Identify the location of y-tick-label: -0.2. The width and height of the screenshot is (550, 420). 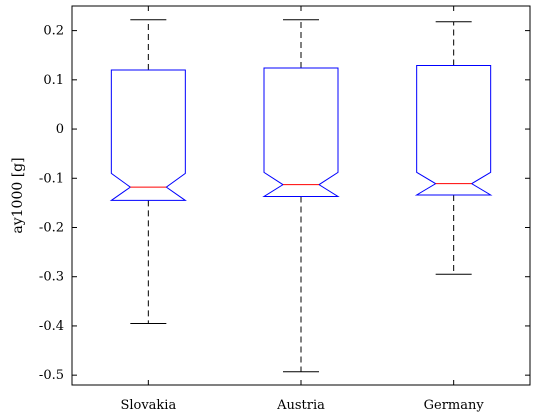
(51, 227).